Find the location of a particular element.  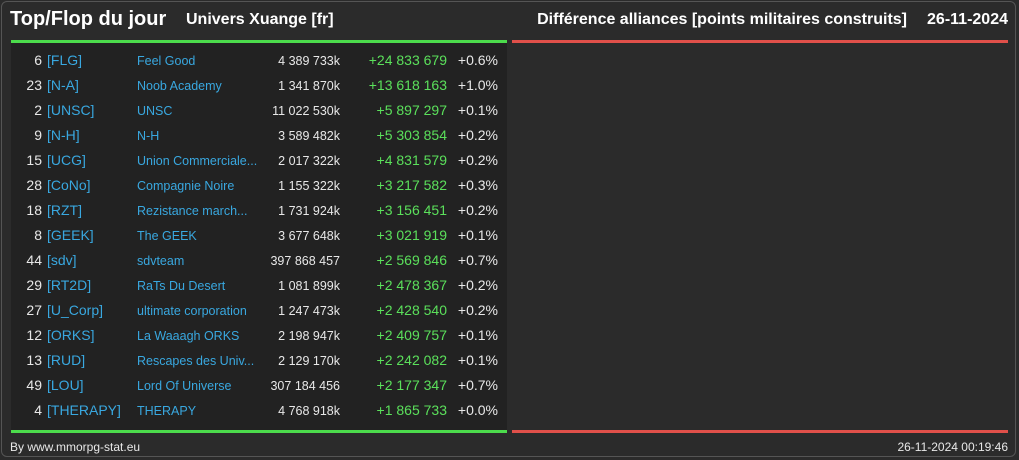

alliance-rank: 28 is located at coordinates (34, 185).